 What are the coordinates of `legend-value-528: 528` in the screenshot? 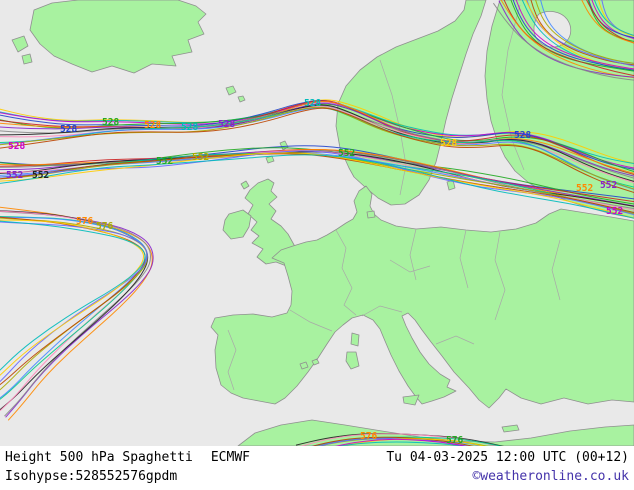 It's located at (87, 476).